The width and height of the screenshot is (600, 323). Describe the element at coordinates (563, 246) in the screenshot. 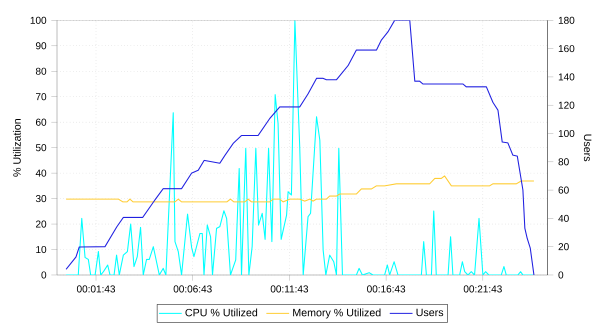

I see `y2-tick-label: 20` at that location.